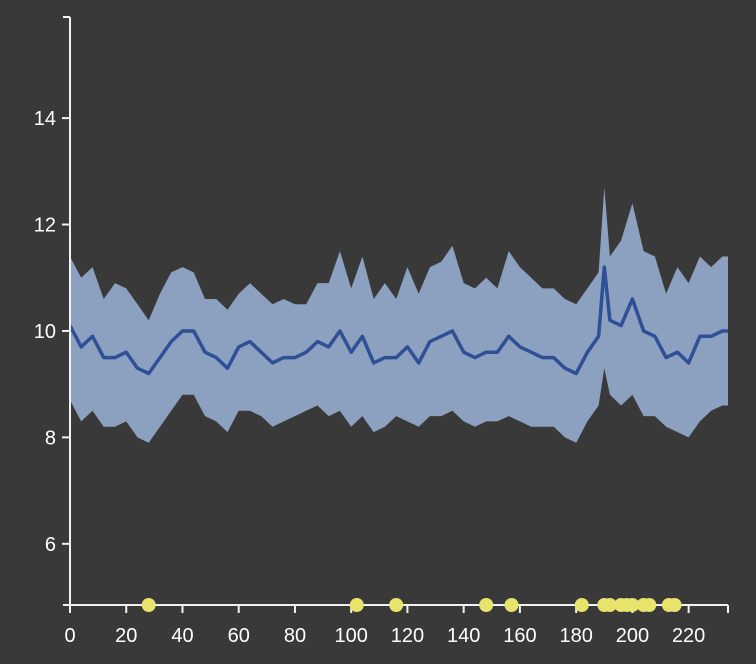  Describe the element at coordinates (351, 636) in the screenshot. I see `x-tick-label: 100` at that location.